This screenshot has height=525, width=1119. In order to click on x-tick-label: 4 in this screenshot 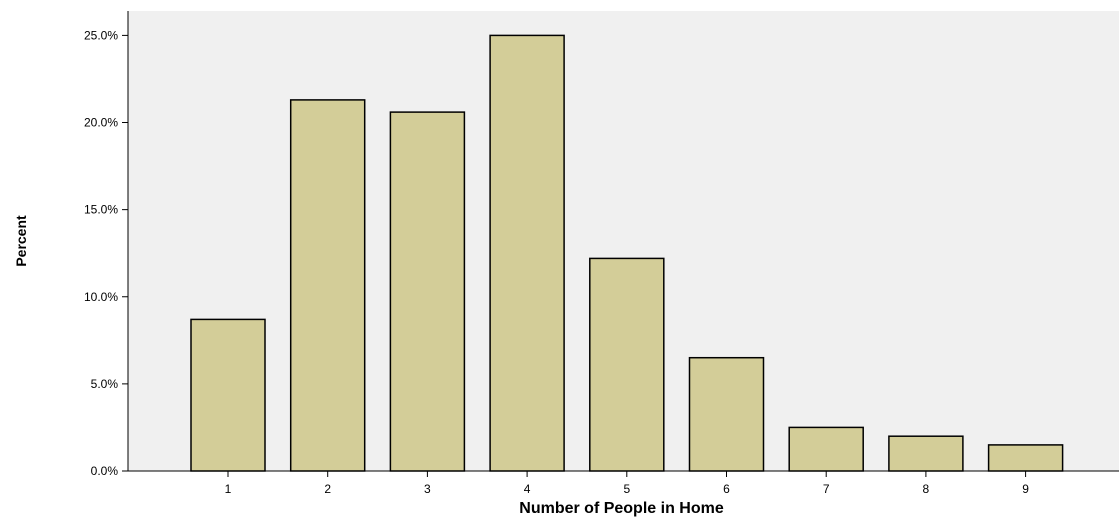, I will do `click(527, 489)`.